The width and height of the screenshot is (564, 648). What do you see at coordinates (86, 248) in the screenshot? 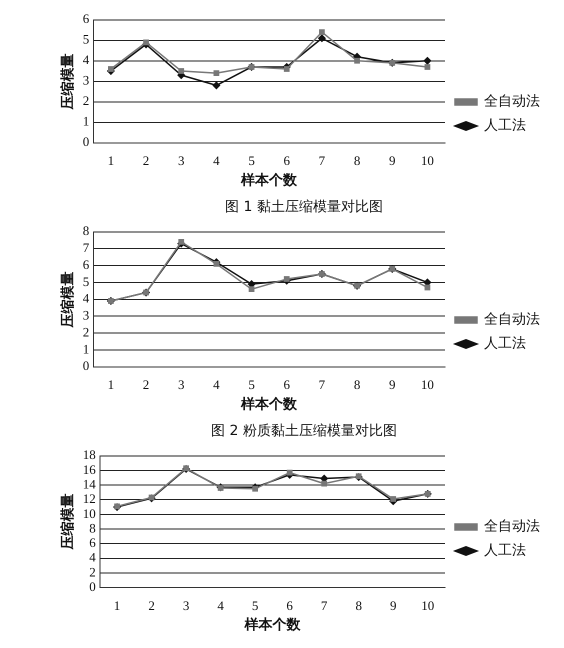
I see `y-tick-label: 7` at bounding box center [86, 248].